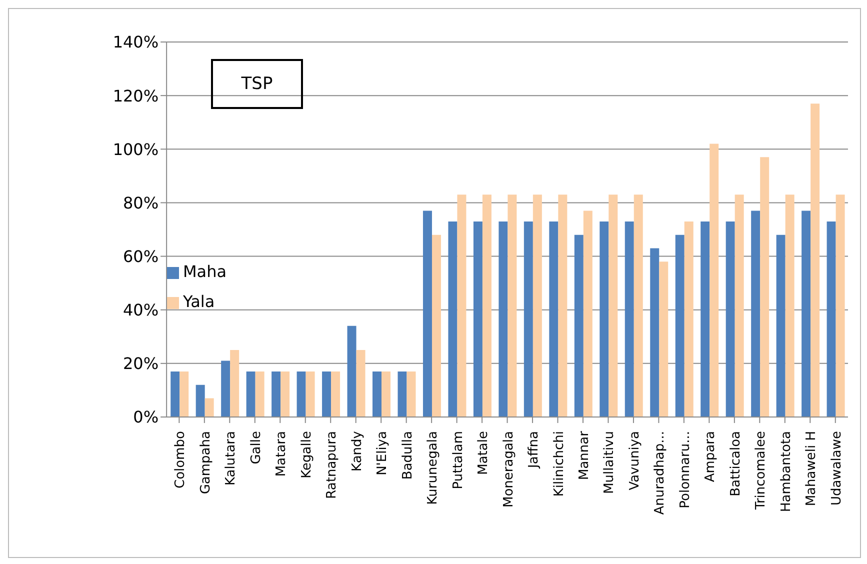 The image size is (867, 564). I want to click on x-tick-label: Batticaloa, so click(736, 463).